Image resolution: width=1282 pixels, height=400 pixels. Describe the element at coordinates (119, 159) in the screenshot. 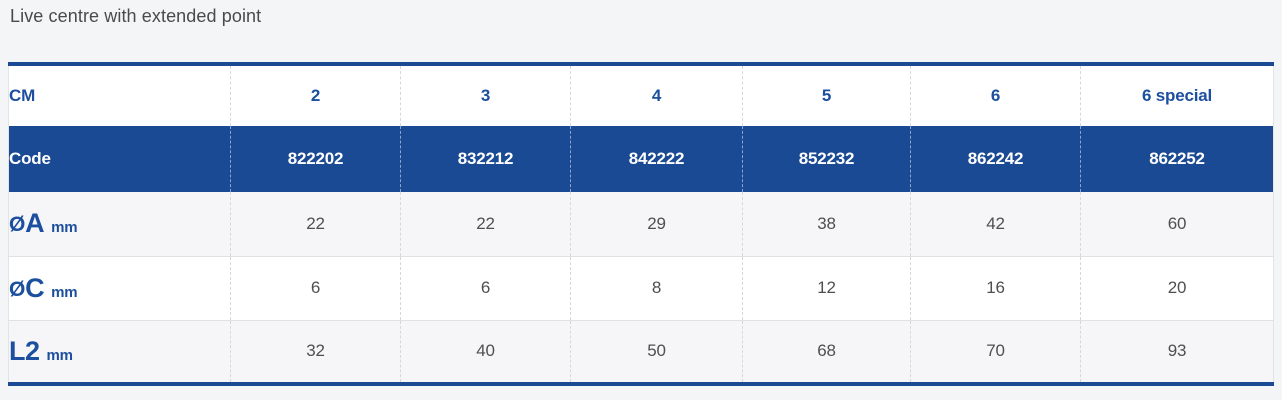

I see `row-header-code: Code` at that location.